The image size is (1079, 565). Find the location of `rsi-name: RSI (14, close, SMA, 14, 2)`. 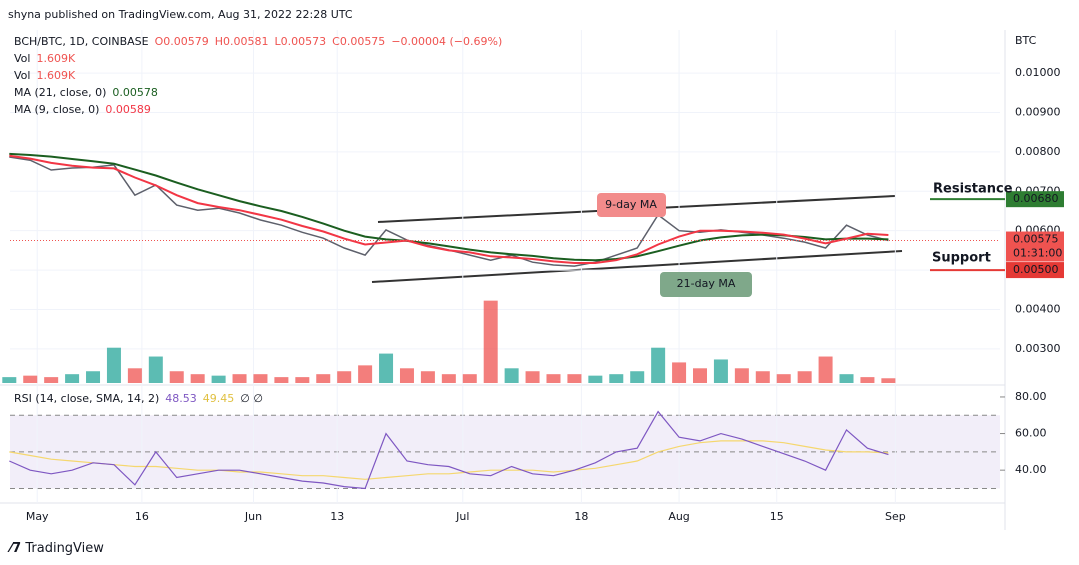

rsi-name: RSI (14, close, SMA, 14, 2) is located at coordinates (86, 398).